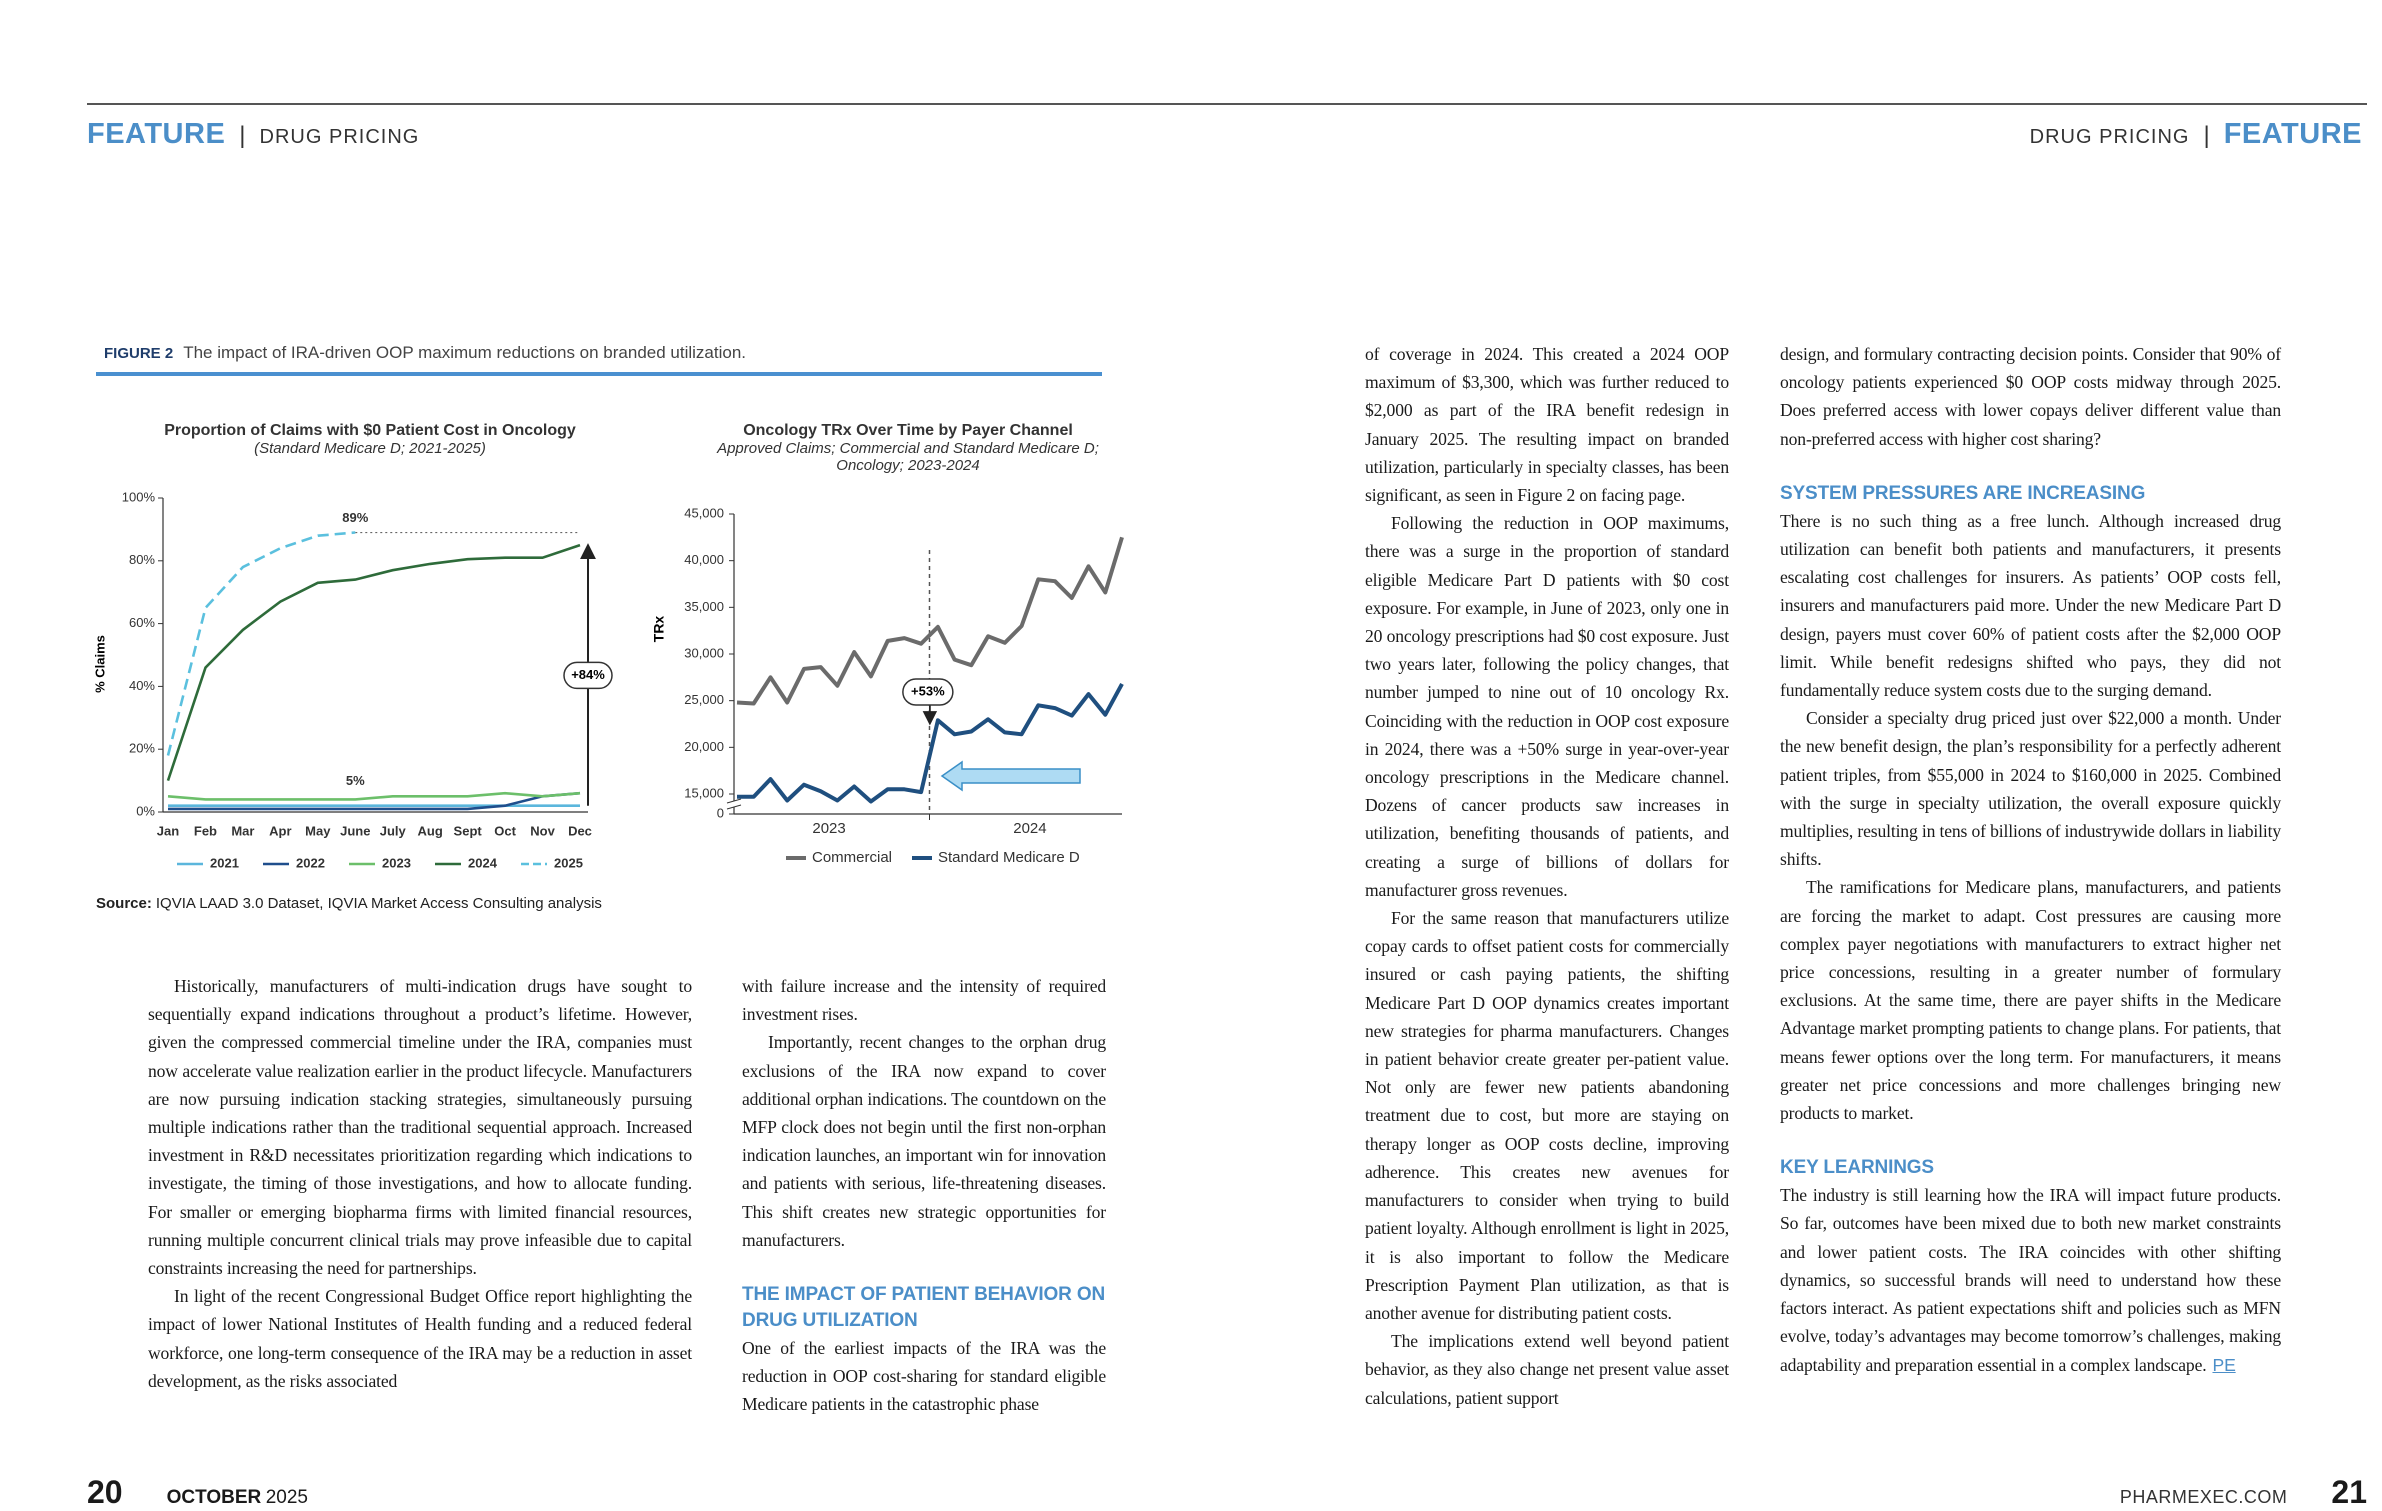  What do you see at coordinates (704, 652) in the screenshot?
I see `y-tick-label: 30,000` at bounding box center [704, 652].